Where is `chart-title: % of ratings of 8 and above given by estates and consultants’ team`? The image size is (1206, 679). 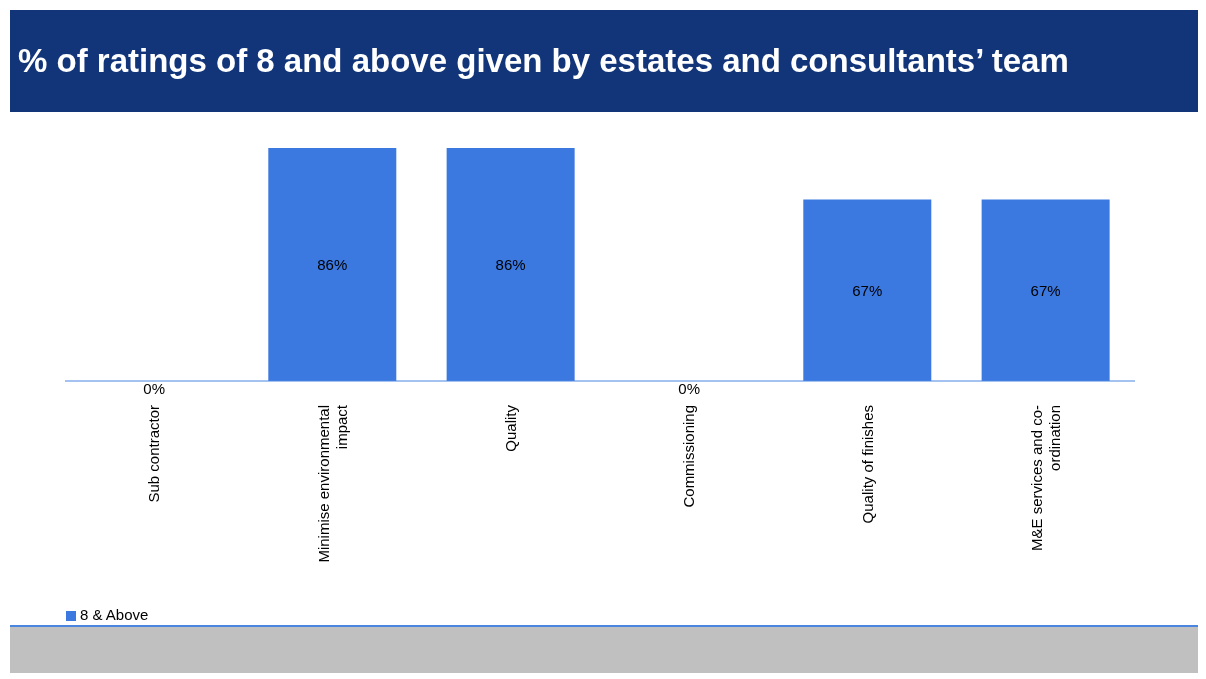 chart-title: % of ratings of 8 and above given by estates and consultants’ team is located at coordinates (604, 61).